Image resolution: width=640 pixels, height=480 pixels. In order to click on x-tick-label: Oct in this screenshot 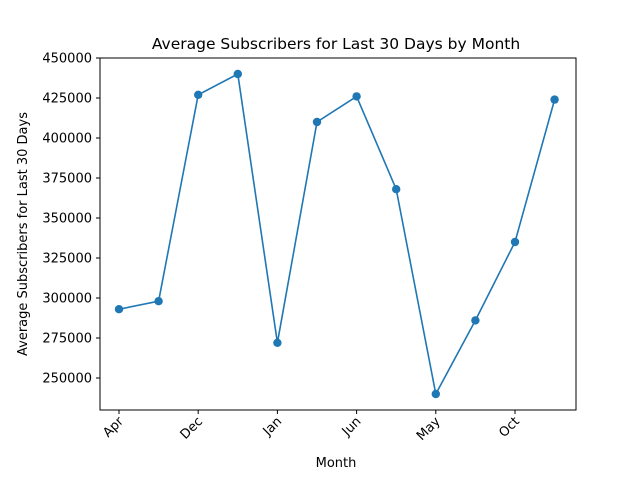, I will do `click(509, 427)`.